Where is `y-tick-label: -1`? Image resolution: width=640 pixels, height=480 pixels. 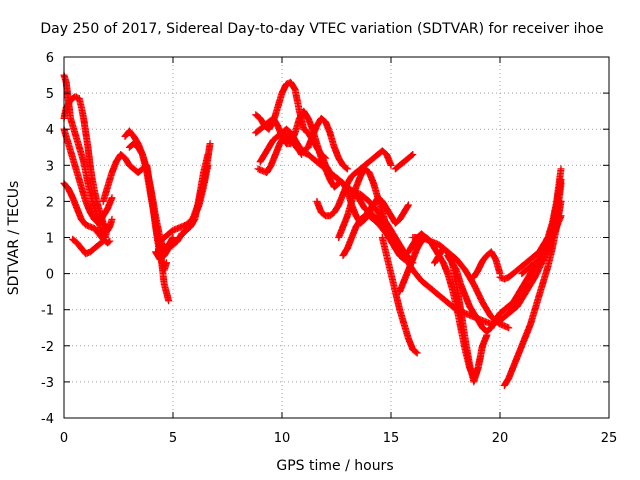
y-tick-label: -1 is located at coordinates (47, 311).